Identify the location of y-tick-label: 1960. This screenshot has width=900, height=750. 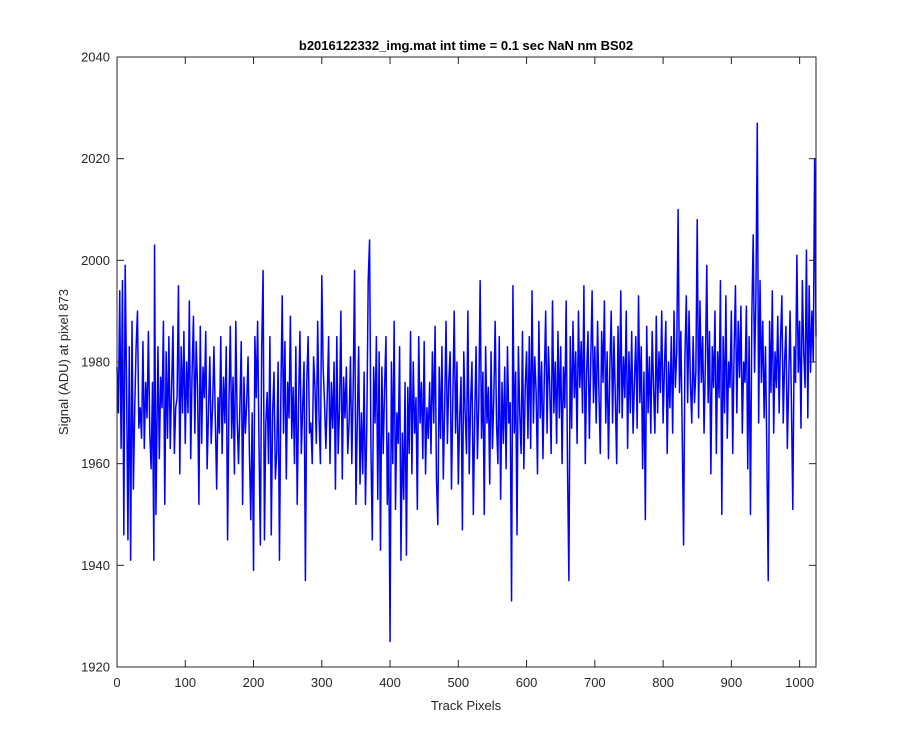
(95, 463).